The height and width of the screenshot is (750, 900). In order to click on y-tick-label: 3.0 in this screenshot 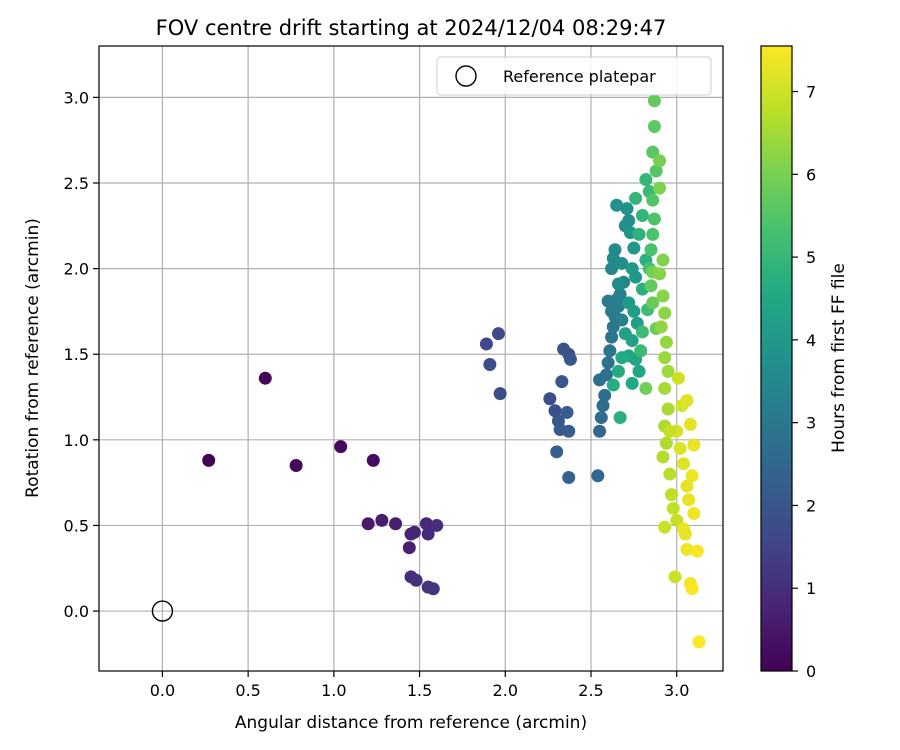, I will do `click(76, 97)`.